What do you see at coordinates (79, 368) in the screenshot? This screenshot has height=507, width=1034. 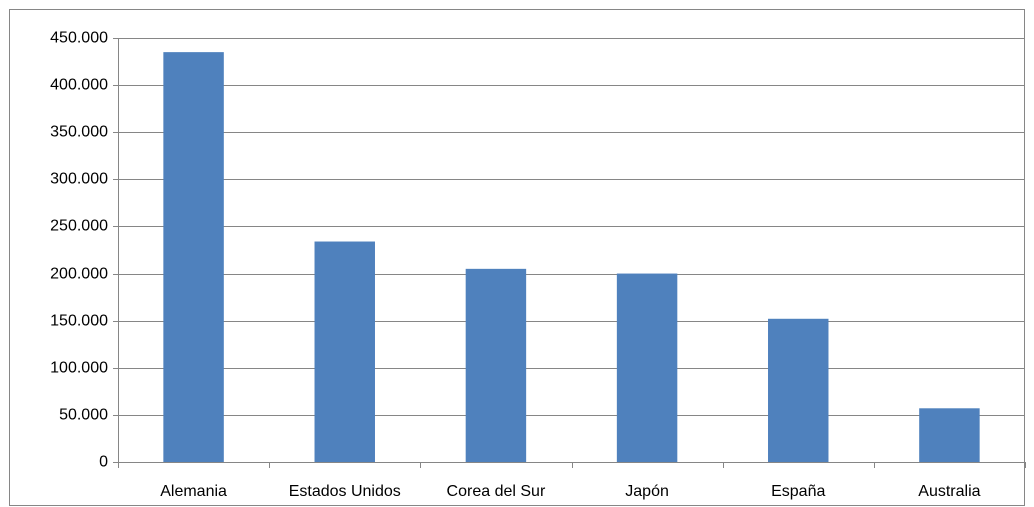 I see `y-tick-label: 100.000` at bounding box center [79, 368].